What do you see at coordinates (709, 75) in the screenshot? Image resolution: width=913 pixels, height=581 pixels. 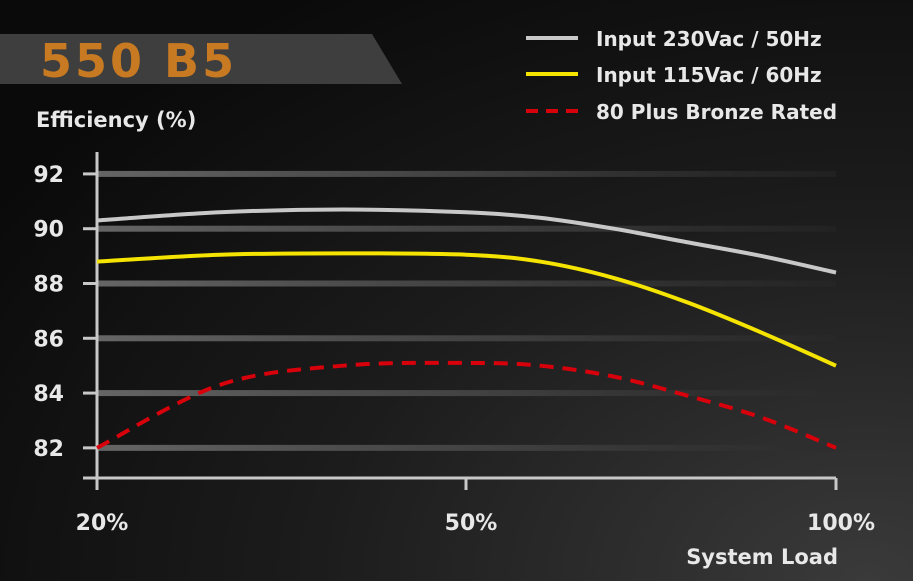 I see `legend-label-2: Input 115Vac / 60Hz` at bounding box center [709, 75].